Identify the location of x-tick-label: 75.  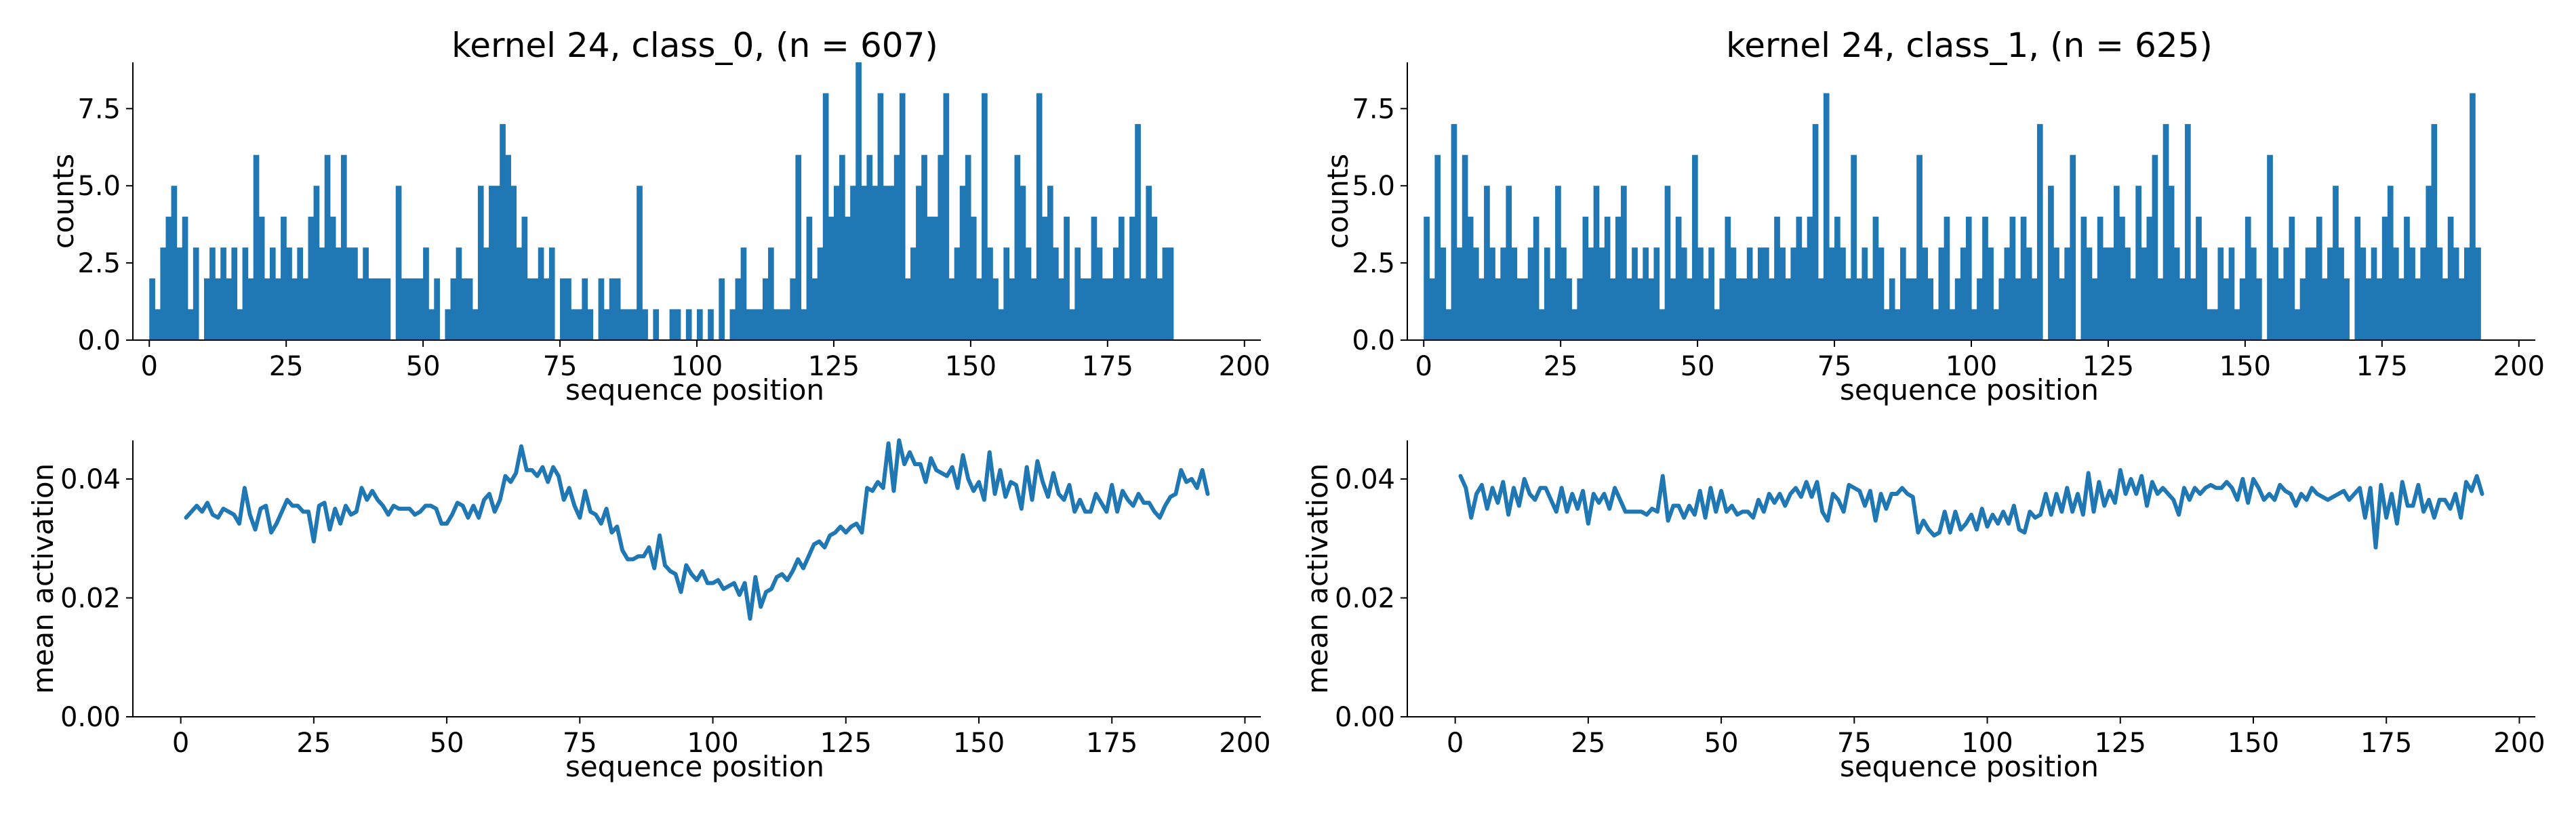
(1854, 743).